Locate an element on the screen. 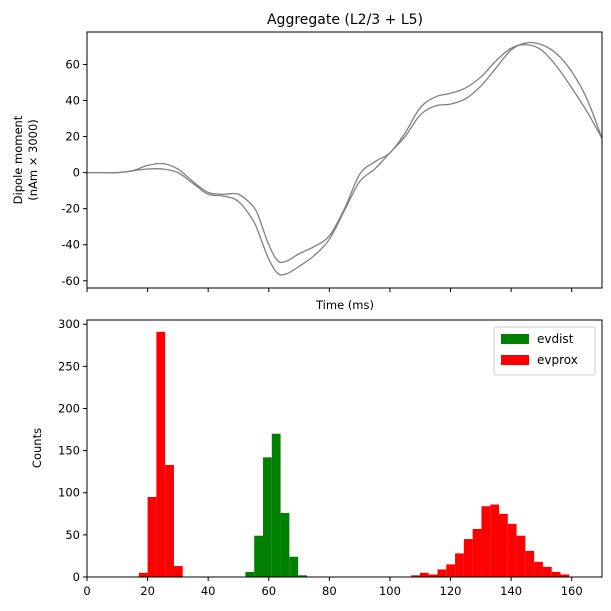 This screenshot has width=611, height=611. dipole-y-tick-label: -40 is located at coordinates (70, 245).